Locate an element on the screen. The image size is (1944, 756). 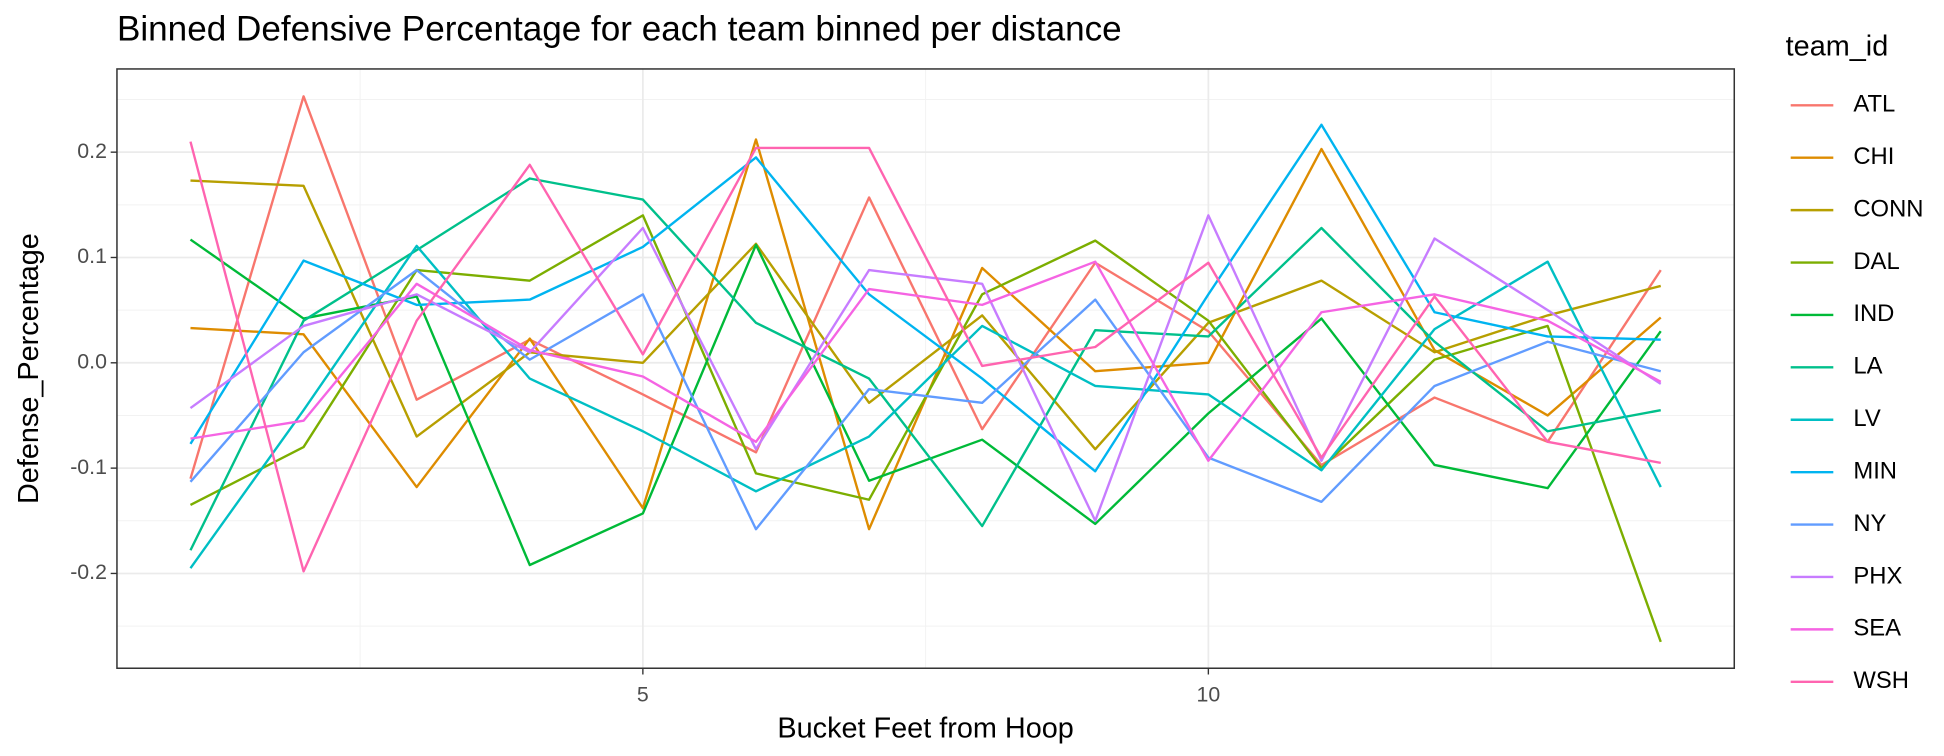
y-tick-label: 0.2 is located at coordinates (92, 151).